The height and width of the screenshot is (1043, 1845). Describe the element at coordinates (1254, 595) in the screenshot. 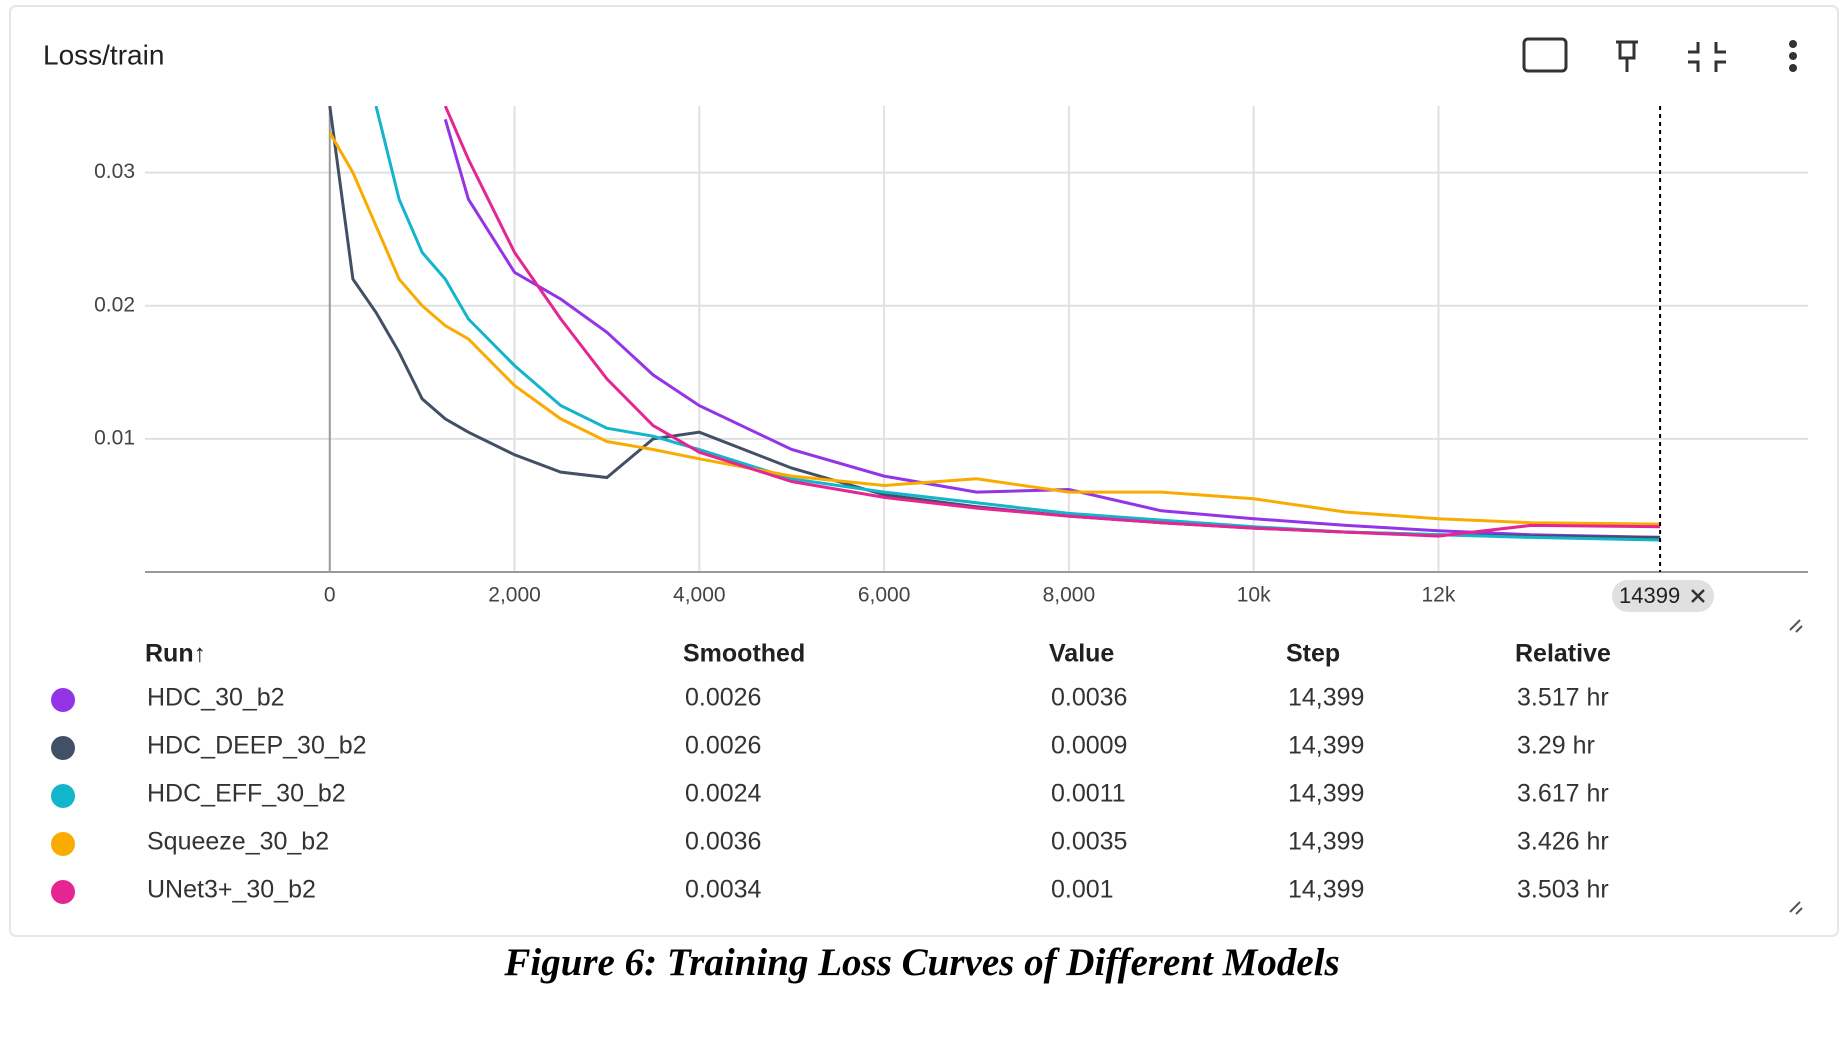

I see `x-tick-label: 10k` at that location.